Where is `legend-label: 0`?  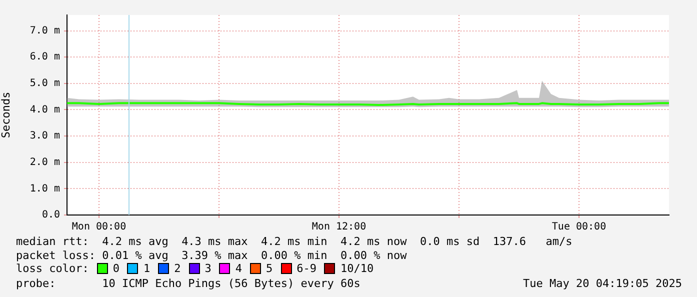
legend-label: 0 is located at coordinates (116, 268).